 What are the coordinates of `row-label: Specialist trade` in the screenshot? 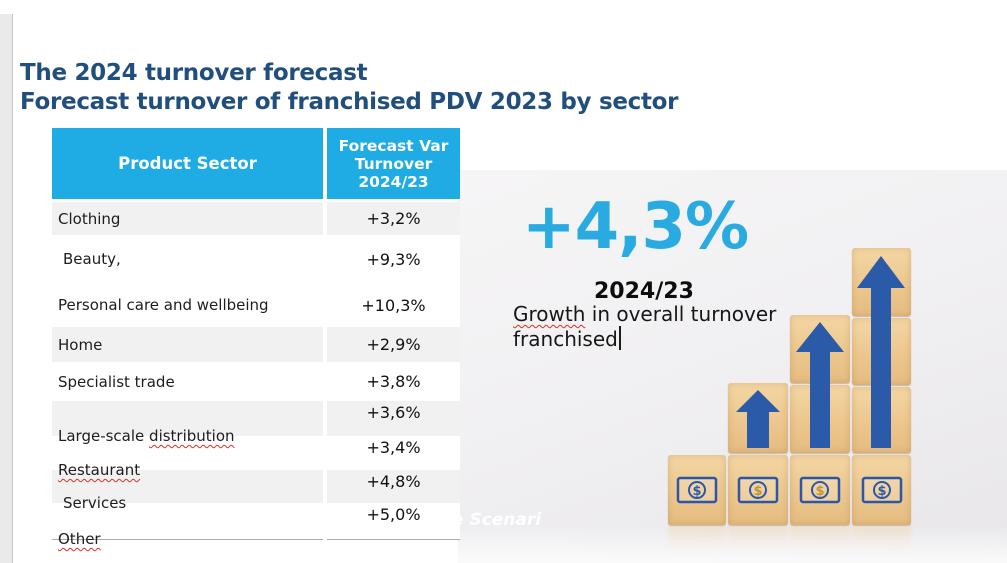 It's located at (116, 381).